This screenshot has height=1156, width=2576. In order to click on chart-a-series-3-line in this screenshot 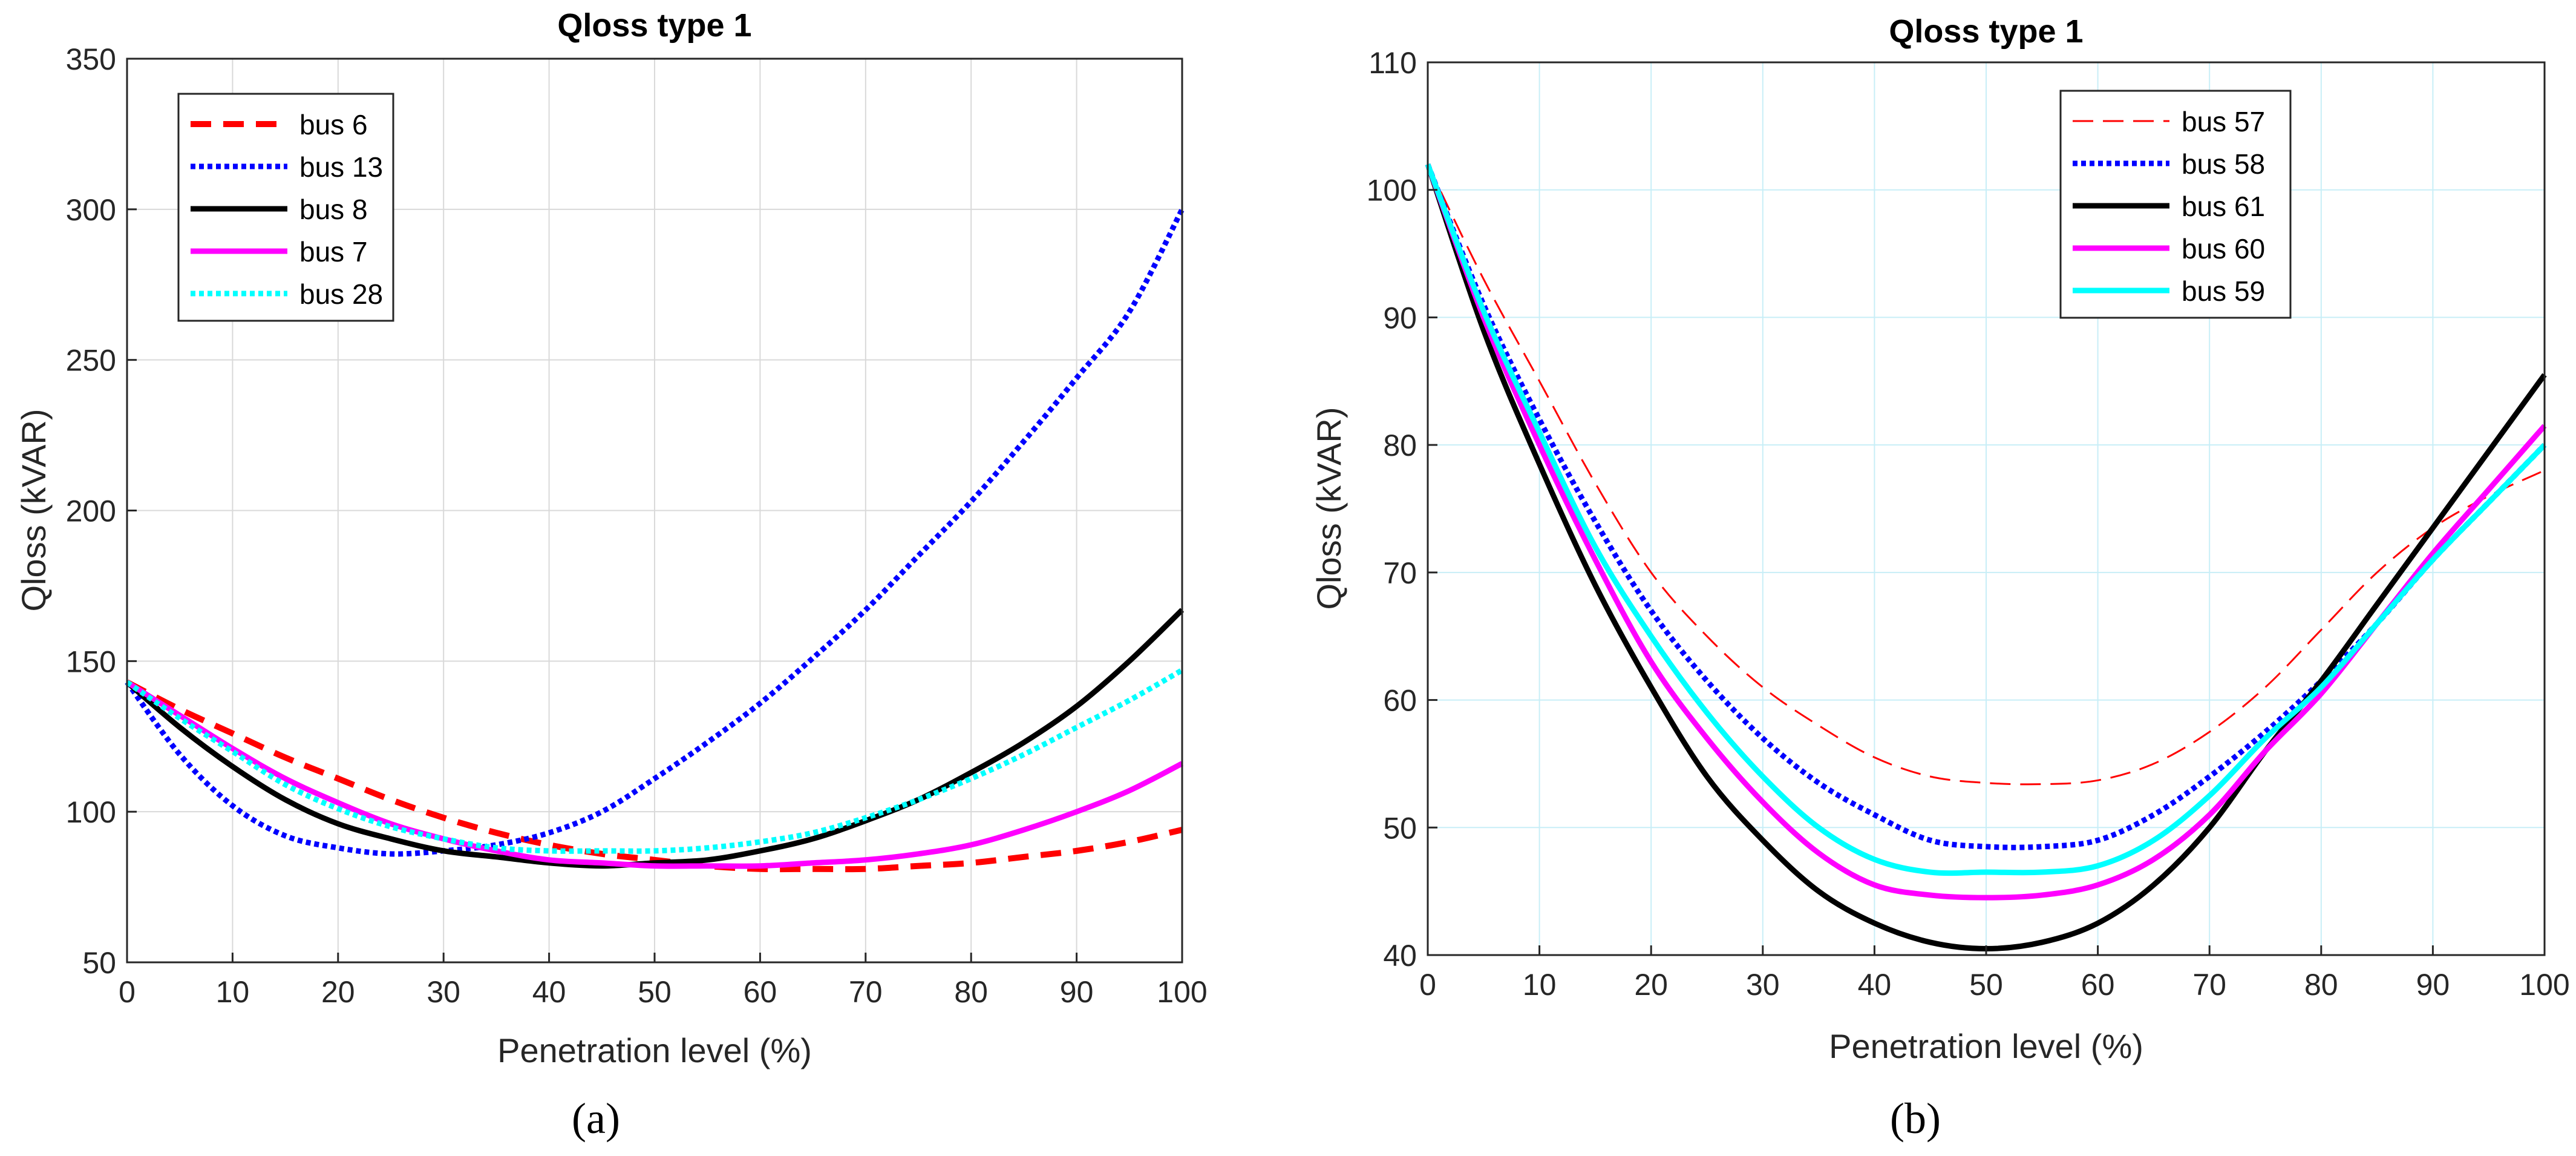, I will do `click(654, 774)`.